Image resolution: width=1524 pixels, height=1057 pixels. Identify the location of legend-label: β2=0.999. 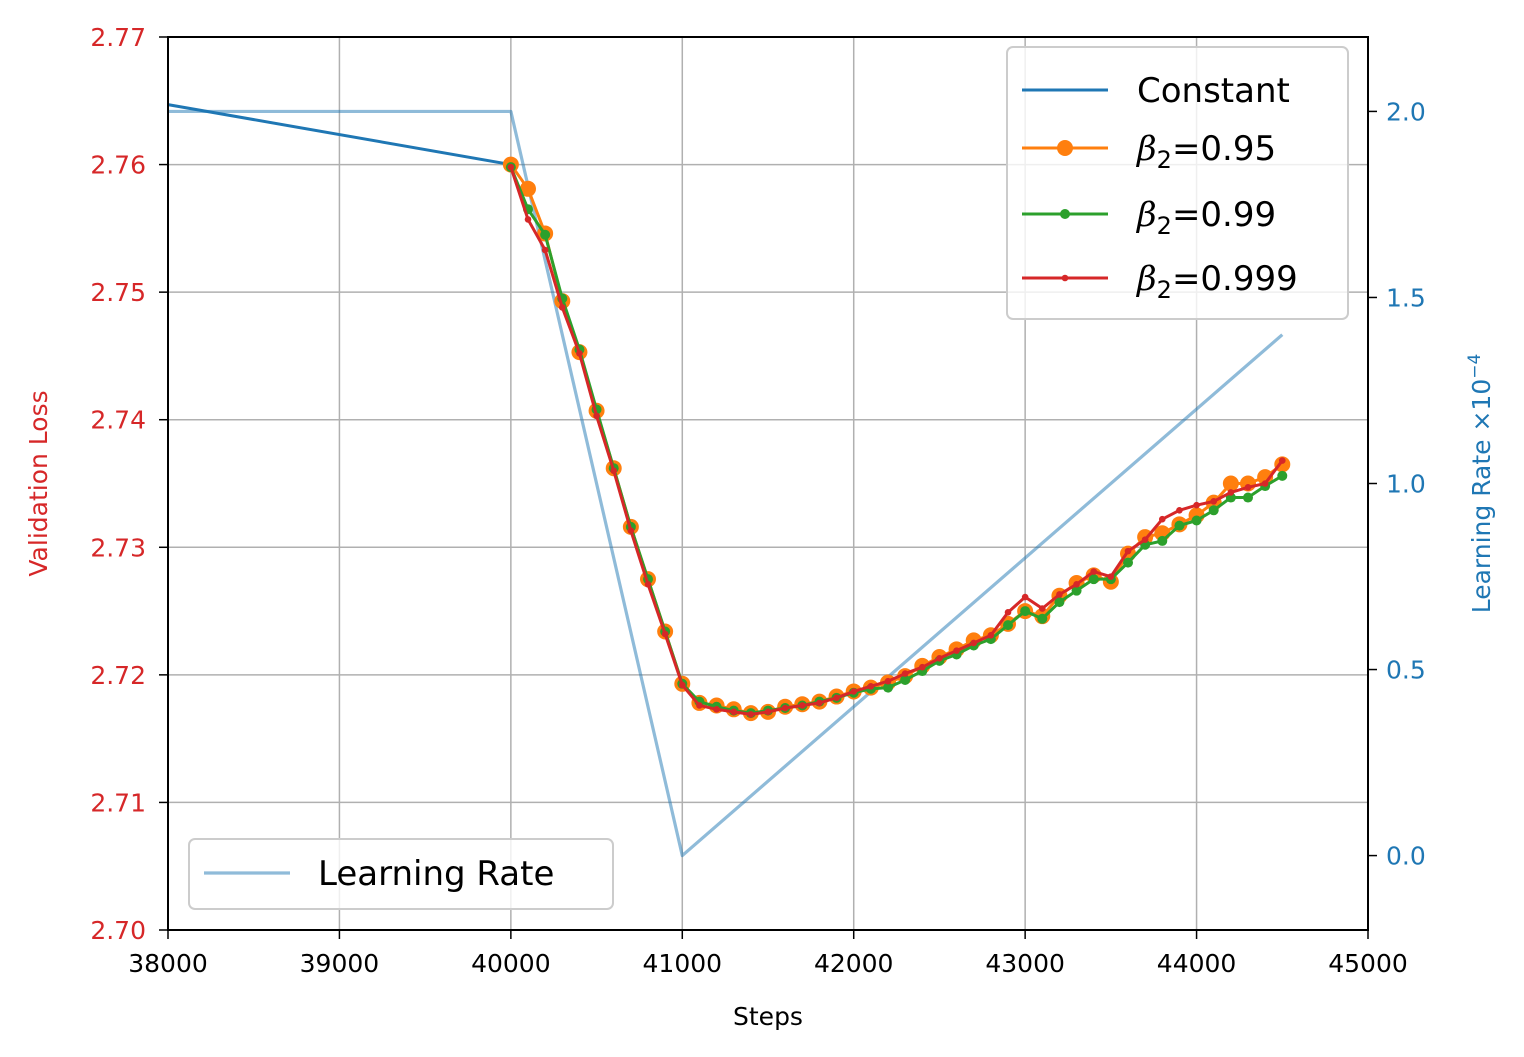
(1216, 281).